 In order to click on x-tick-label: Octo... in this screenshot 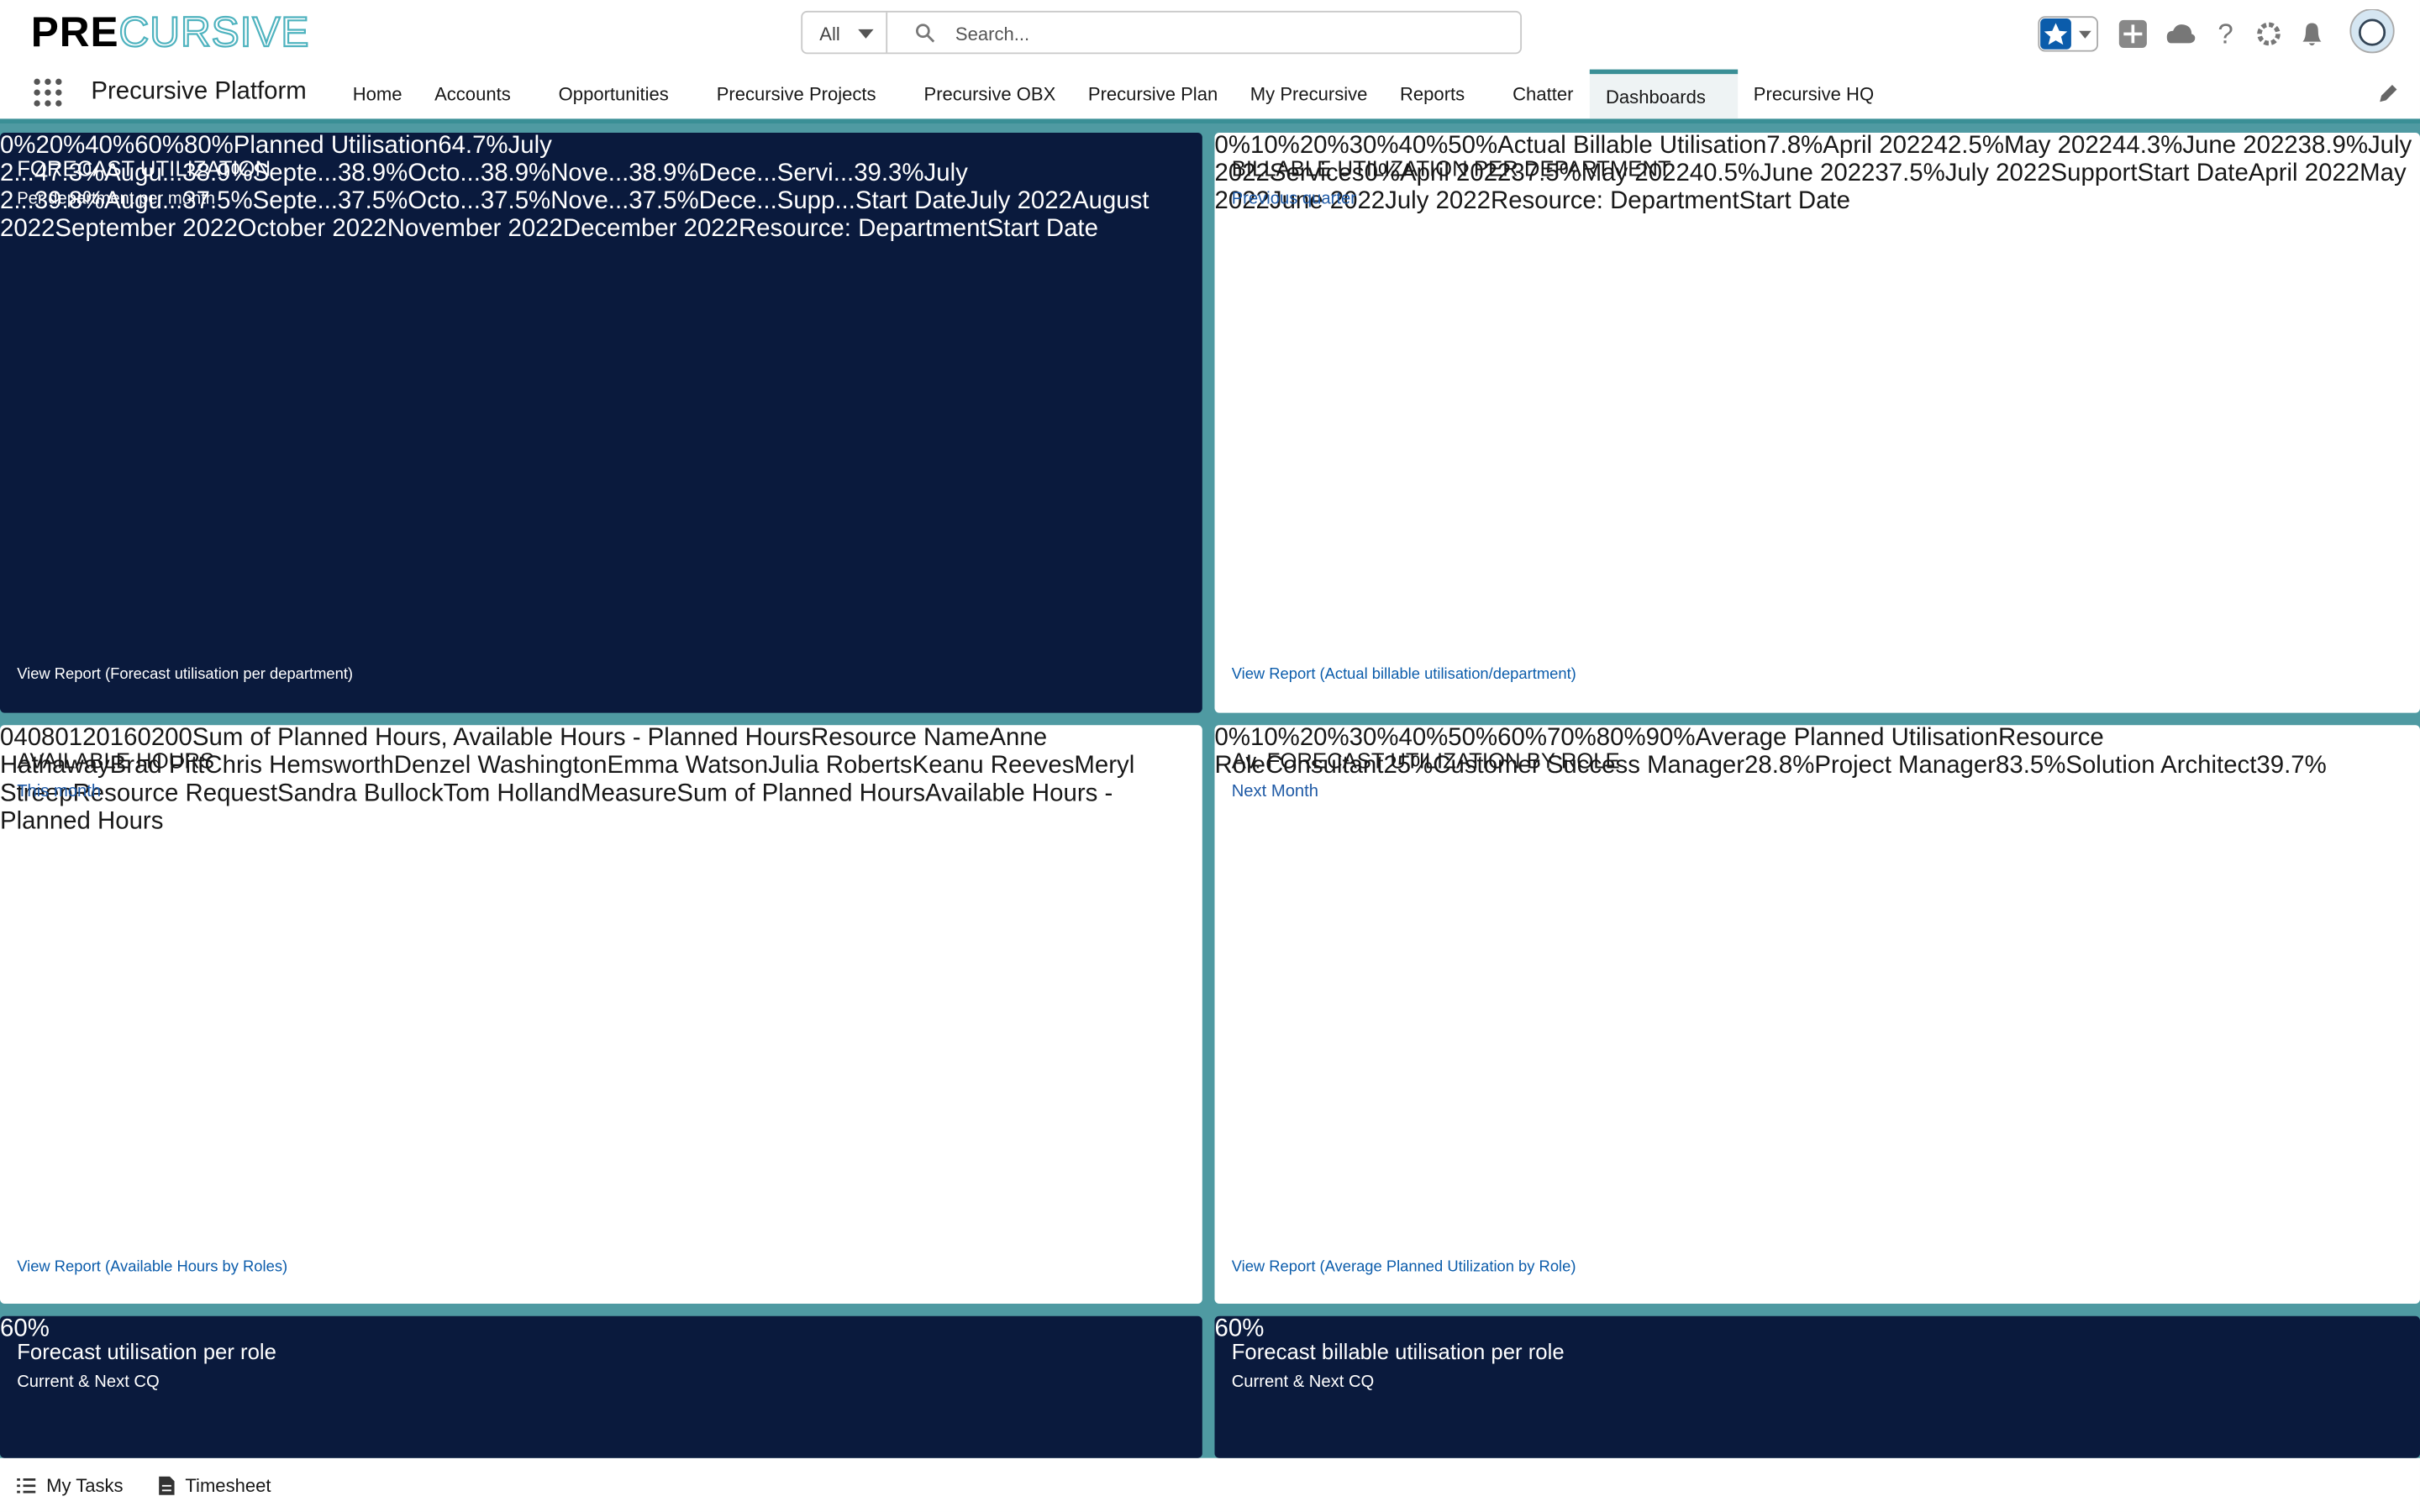, I will do `click(445, 201)`.